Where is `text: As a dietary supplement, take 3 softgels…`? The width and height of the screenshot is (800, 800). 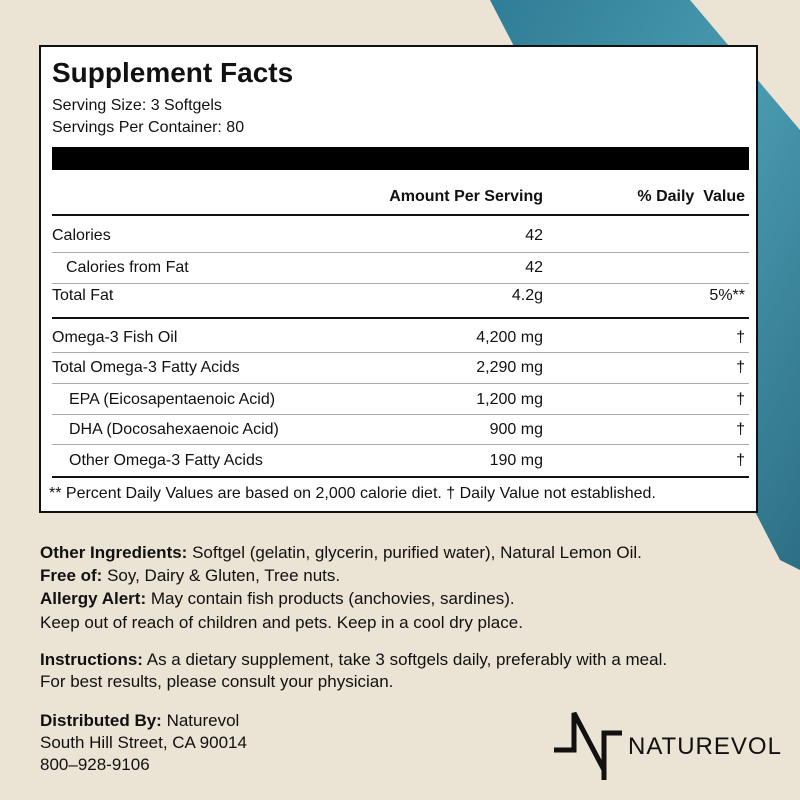 text: As a dietary supplement, take 3 softgels… is located at coordinates (405, 659).